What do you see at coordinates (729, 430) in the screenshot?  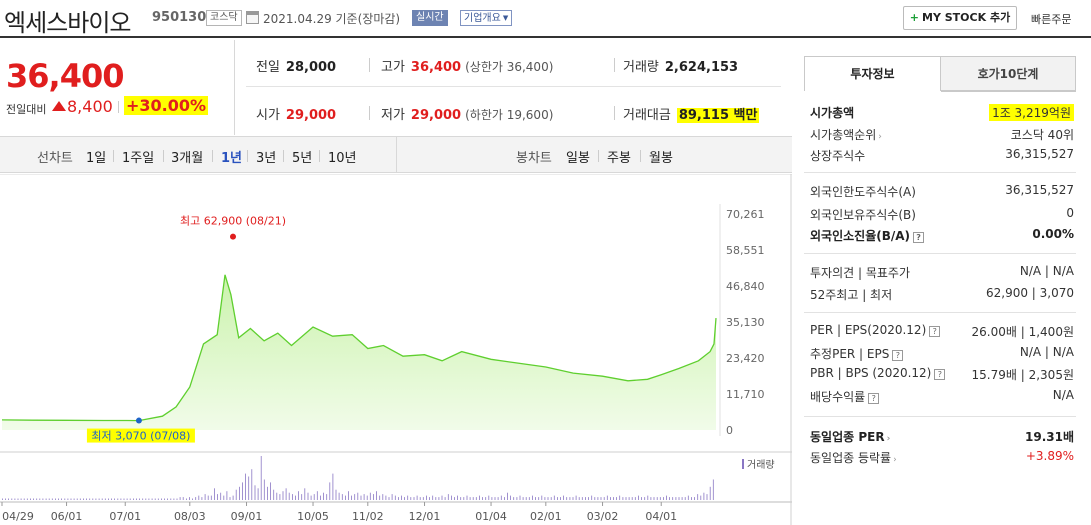 I see `y-tick-label: 0` at bounding box center [729, 430].